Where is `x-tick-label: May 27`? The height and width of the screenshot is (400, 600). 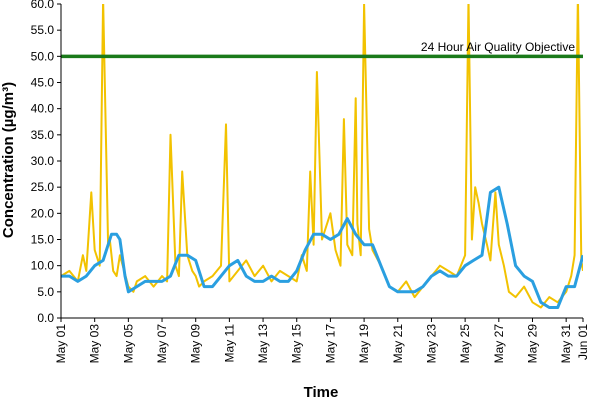 x-tick-label: May 27 is located at coordinates (499, 344).